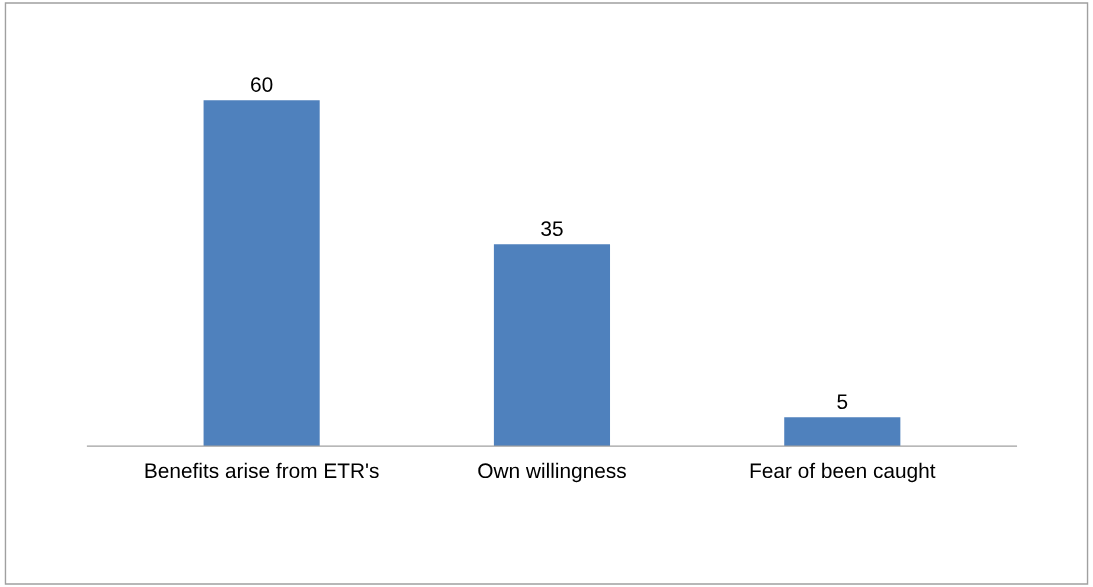 Image resolution: width=1093 pixels, height=587 pixels. I want to click on x-tick-label: Fear of been caught, so click(843, 472).